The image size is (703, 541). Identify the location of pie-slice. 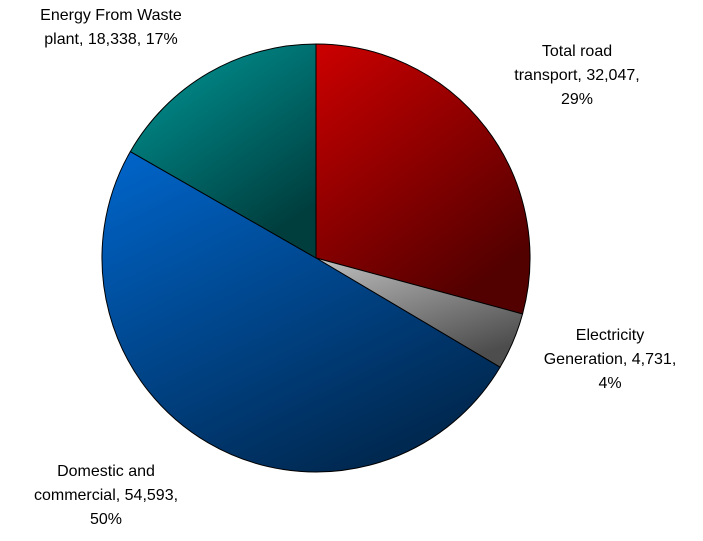
(223, 151).